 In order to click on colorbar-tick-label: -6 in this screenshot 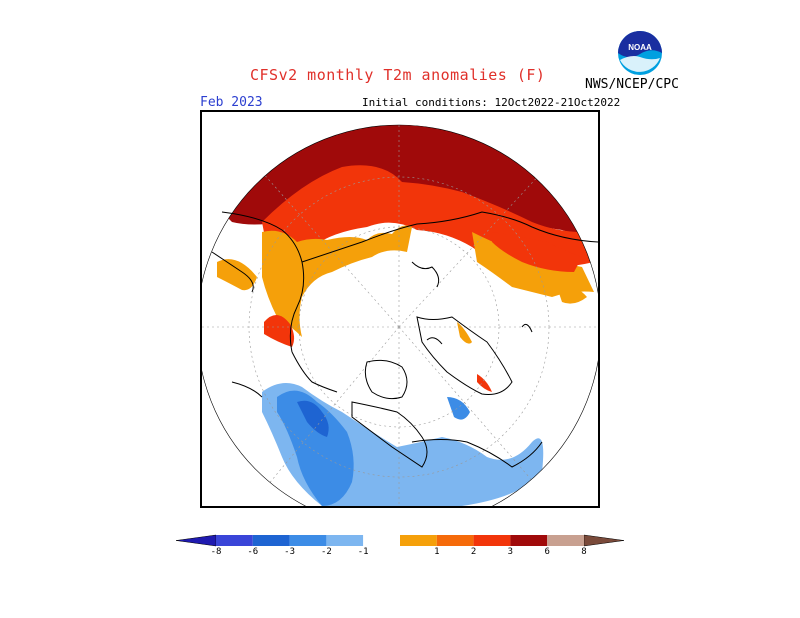, I will do `click(253, 552)`.